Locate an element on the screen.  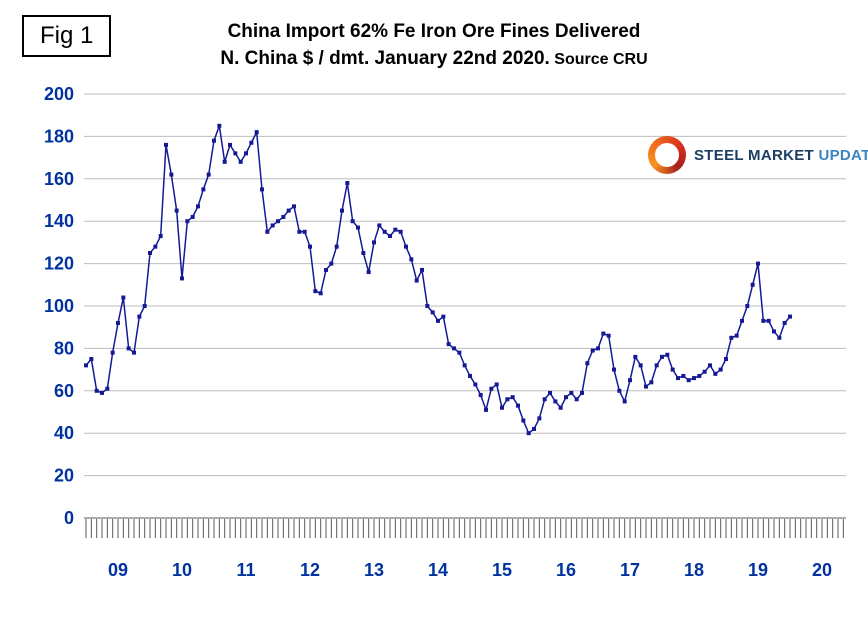
svg-text: 17 is located at coordinates (630, 570).